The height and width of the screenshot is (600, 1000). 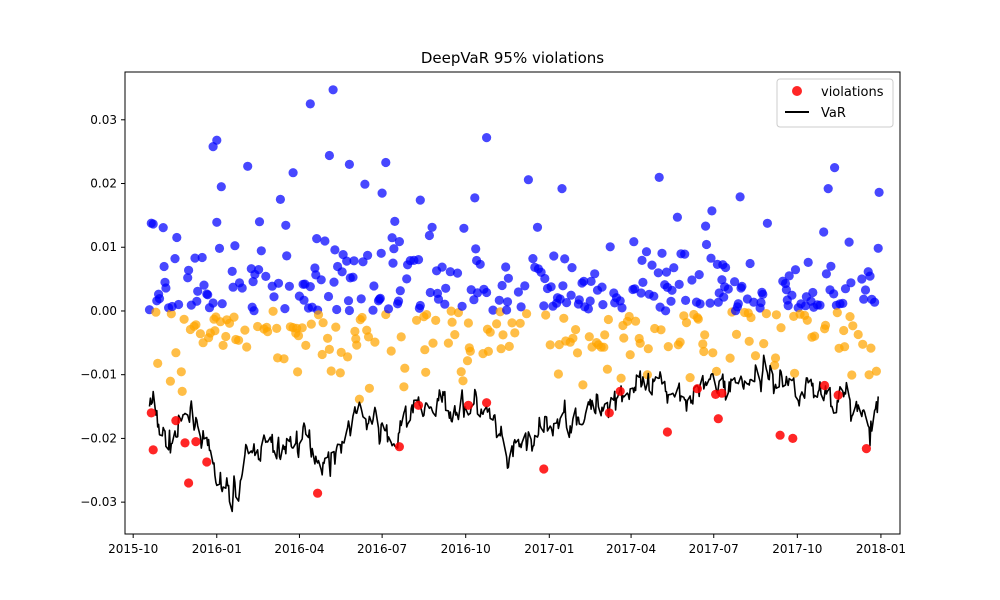 What do you see at coordinates (299, 549) in the screenshot?
I see `x-tick-label: 2016-04` at bounding box center [299, 549].